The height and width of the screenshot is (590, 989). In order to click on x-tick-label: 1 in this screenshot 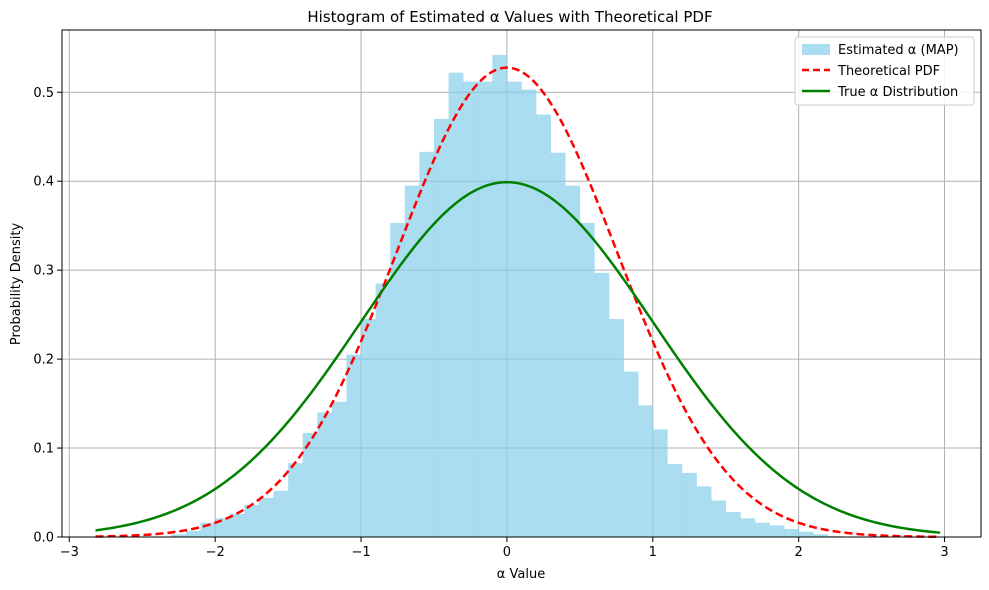, I will do `click(653, 552)`.